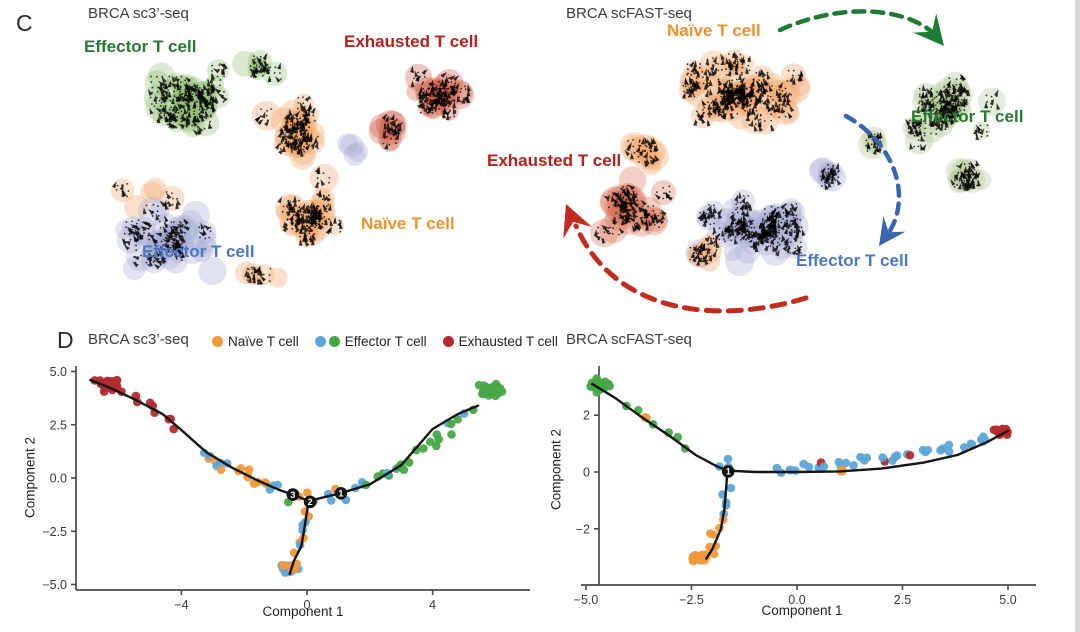 The height and width of the screenshot is (632, 1080). Describe the element at coordinates (181, 605) in the screenshot. I see `svg-text: −4` at that location.